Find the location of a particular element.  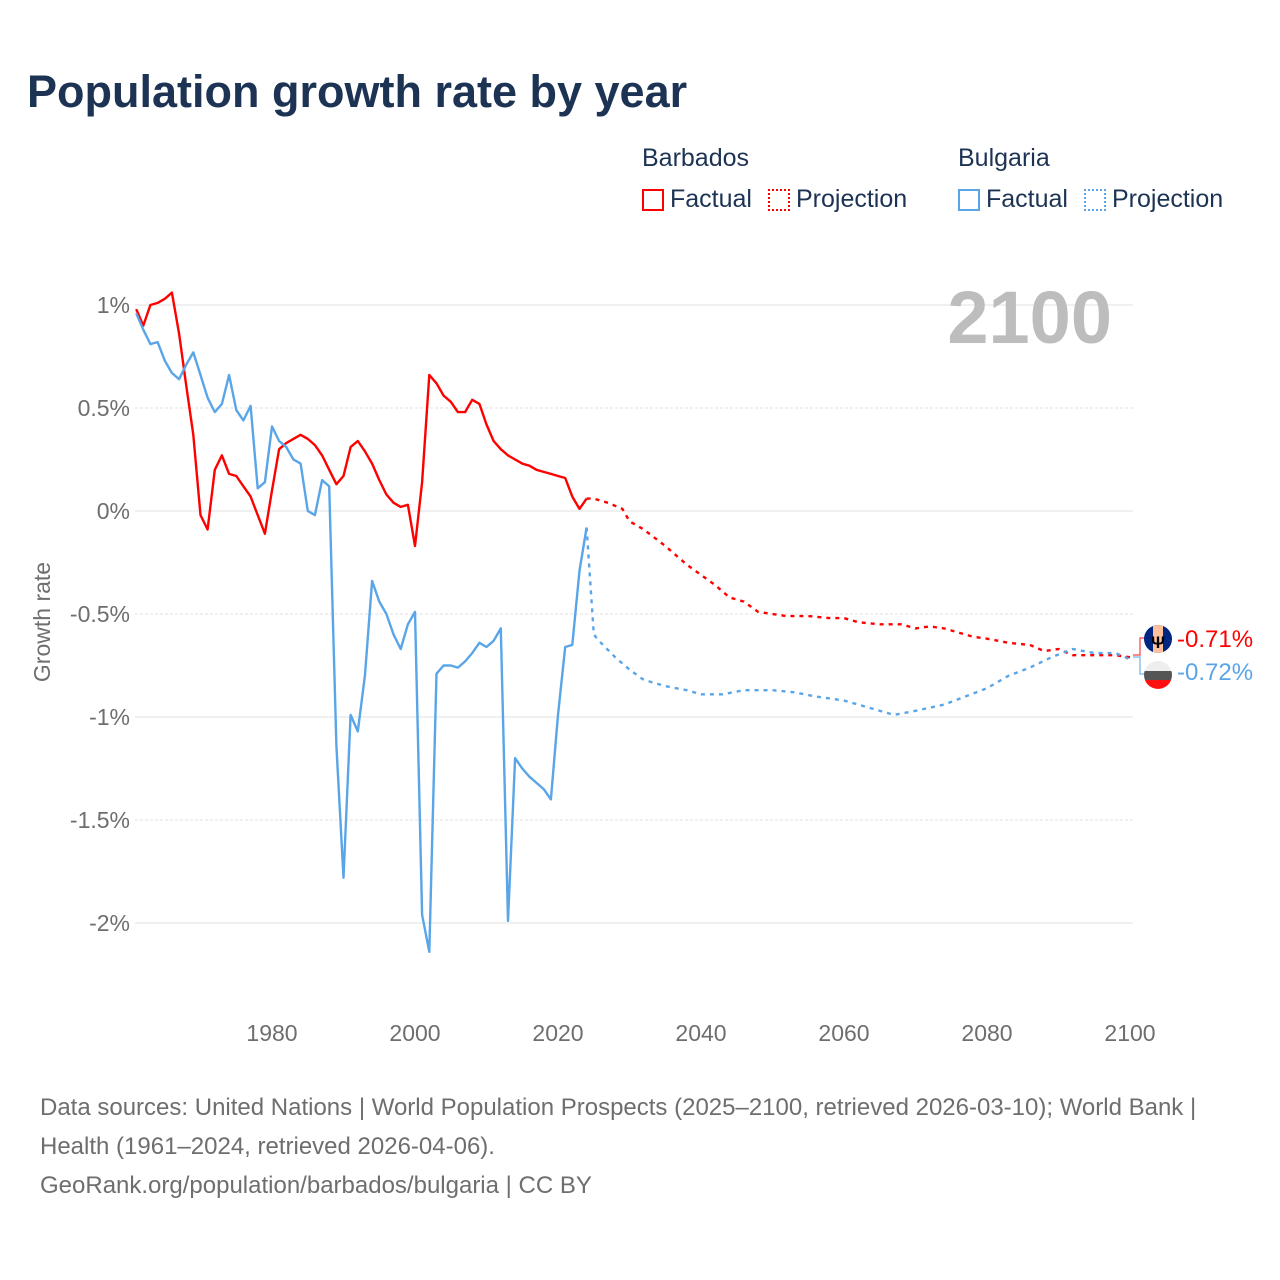

y-tick-label: 0.5% is located at coordinates (104, 408).